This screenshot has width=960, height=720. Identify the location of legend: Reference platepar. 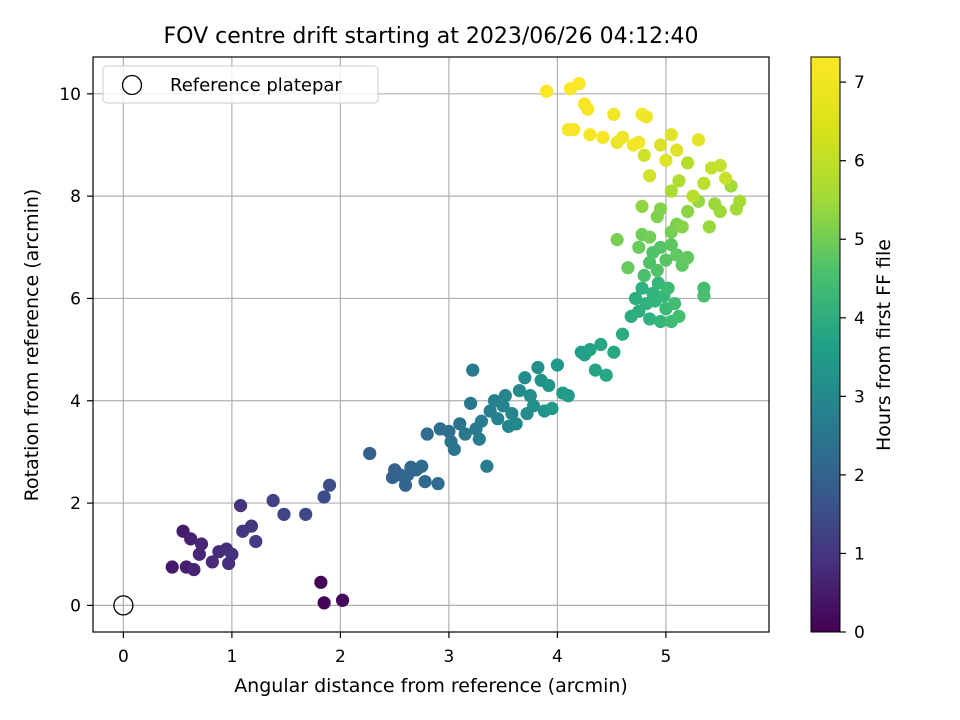
(240, 84).